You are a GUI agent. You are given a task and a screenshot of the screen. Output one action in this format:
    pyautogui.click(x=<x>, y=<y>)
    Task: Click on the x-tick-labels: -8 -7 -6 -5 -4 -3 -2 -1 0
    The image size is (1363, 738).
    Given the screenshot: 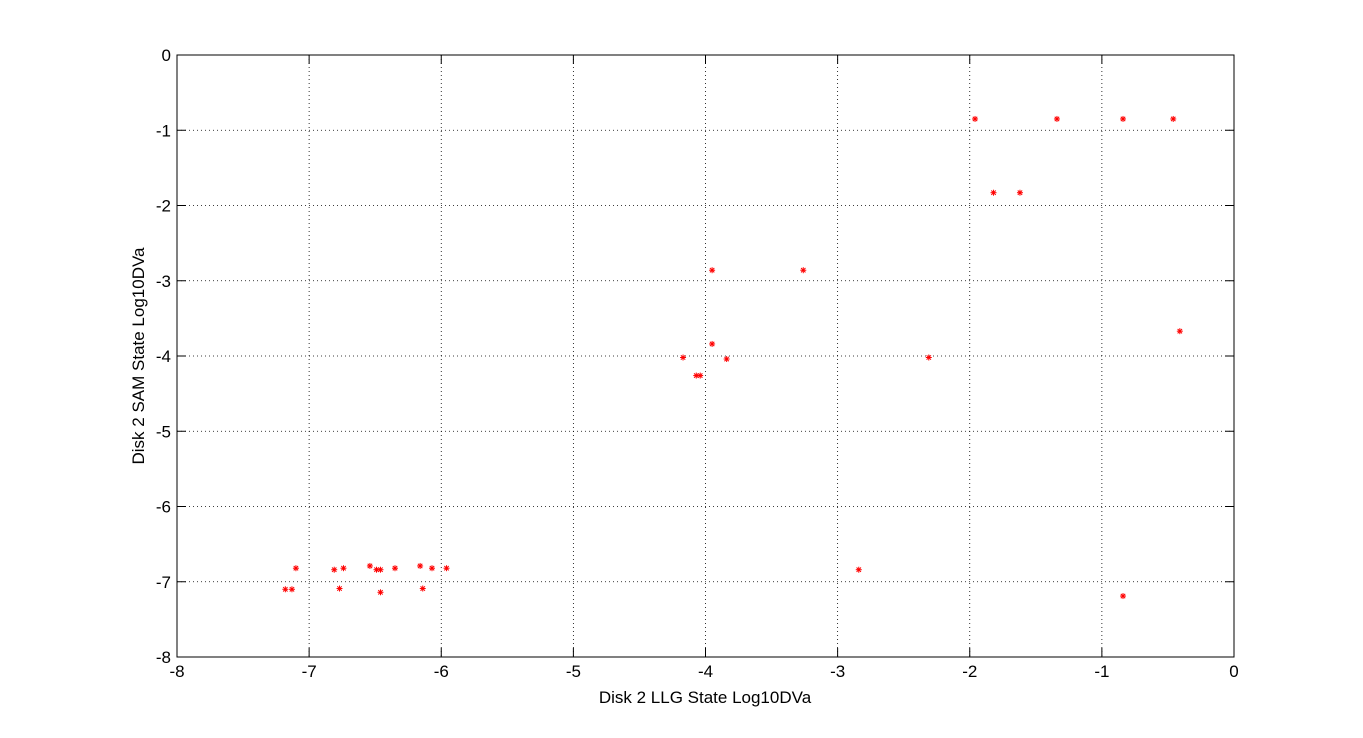 What is the action you would take?
    pyautogui.click(x=703, y=671)
    